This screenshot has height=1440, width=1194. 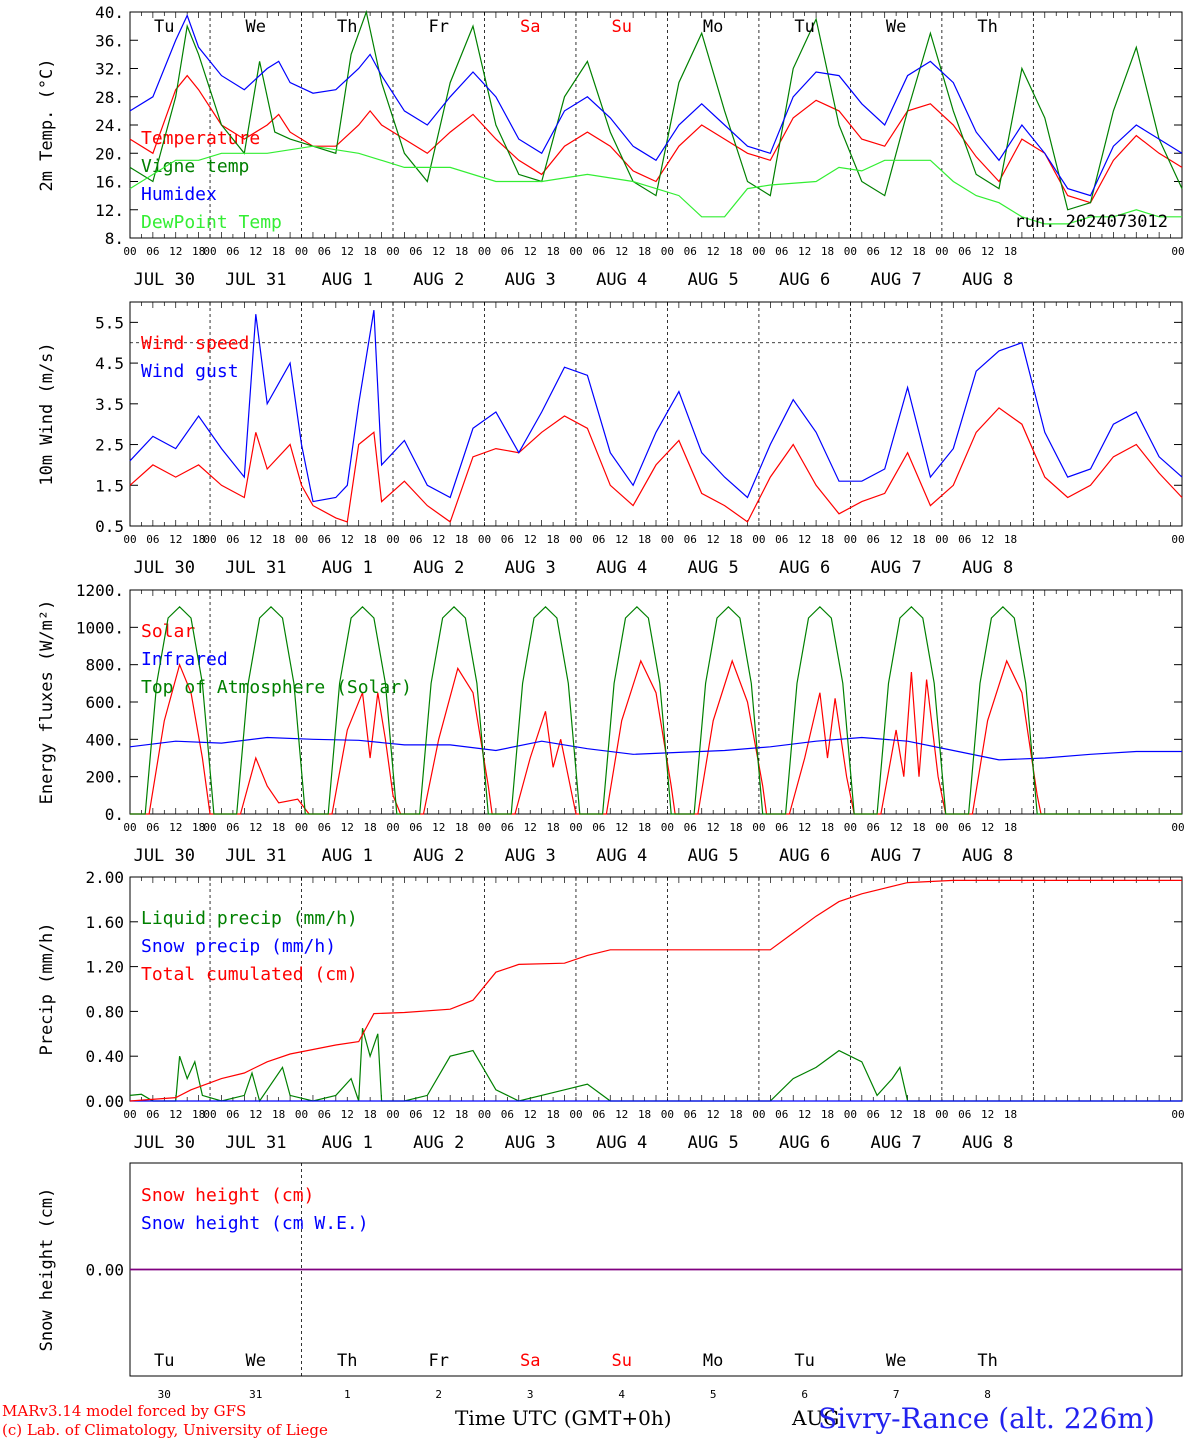 What do you see at coordinates (896, 280) in the screenshot?
I see `temp-date-label: AUG 7` at bounding box center [896, 280].